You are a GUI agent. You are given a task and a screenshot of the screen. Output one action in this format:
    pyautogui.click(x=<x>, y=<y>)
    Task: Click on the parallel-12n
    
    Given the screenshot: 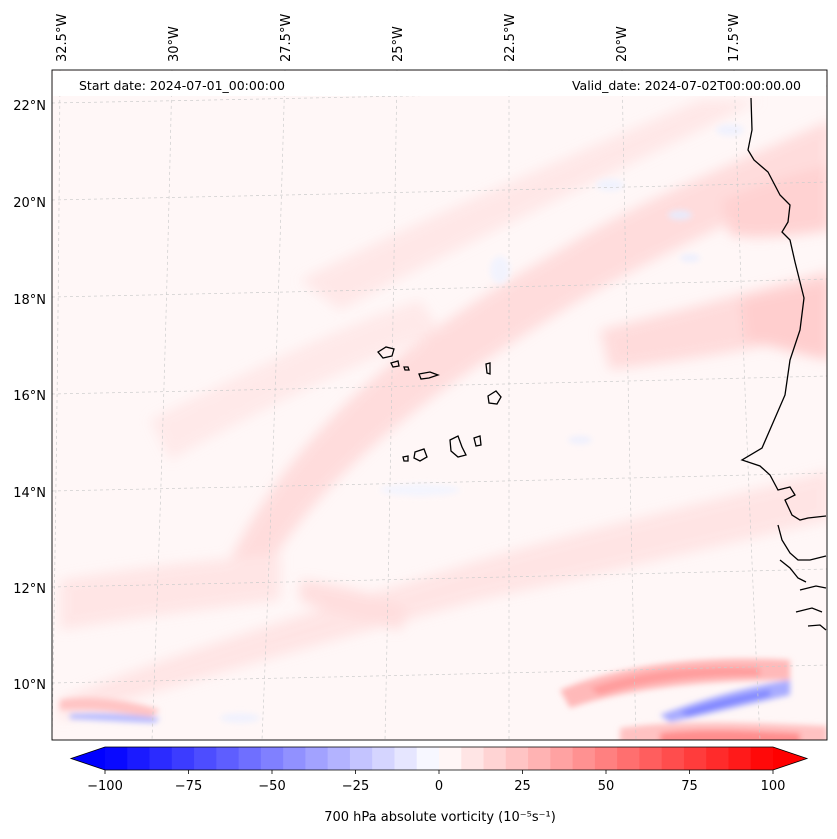 What is the action you would take?
    pyautogui.click(x=439, y=578)
    